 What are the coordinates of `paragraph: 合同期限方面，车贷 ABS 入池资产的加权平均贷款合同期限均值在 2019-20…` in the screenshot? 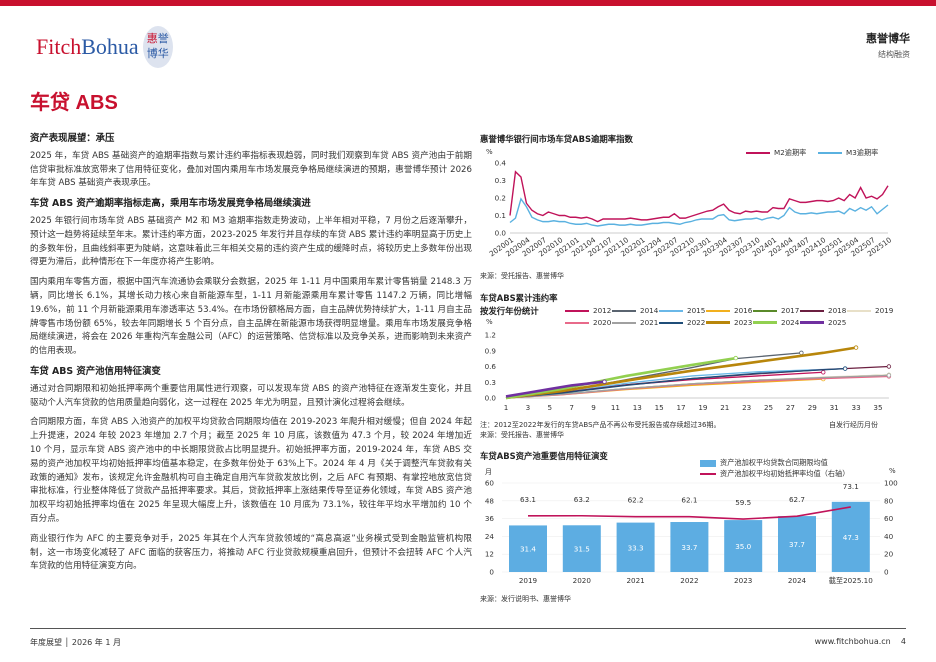 It's located at (251, 470).